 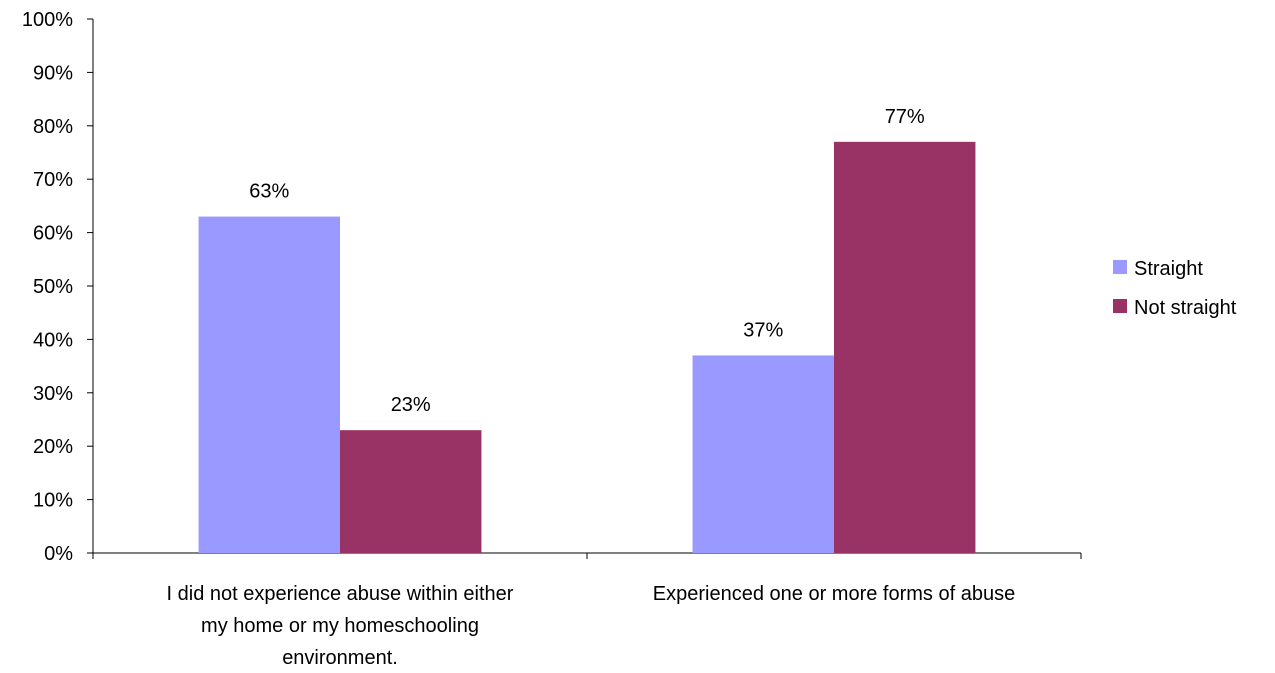 I want to click on y-tick-label: 50%, so click(x=53, y=287).